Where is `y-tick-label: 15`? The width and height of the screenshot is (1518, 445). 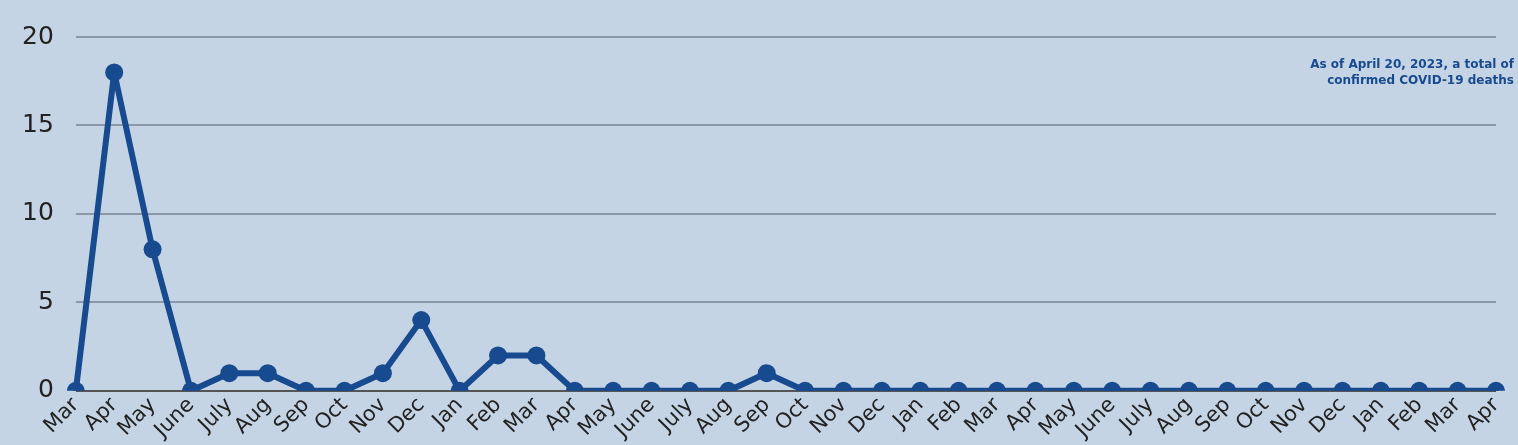 y-tick-label: 15 is located at coordinates (38, 123).